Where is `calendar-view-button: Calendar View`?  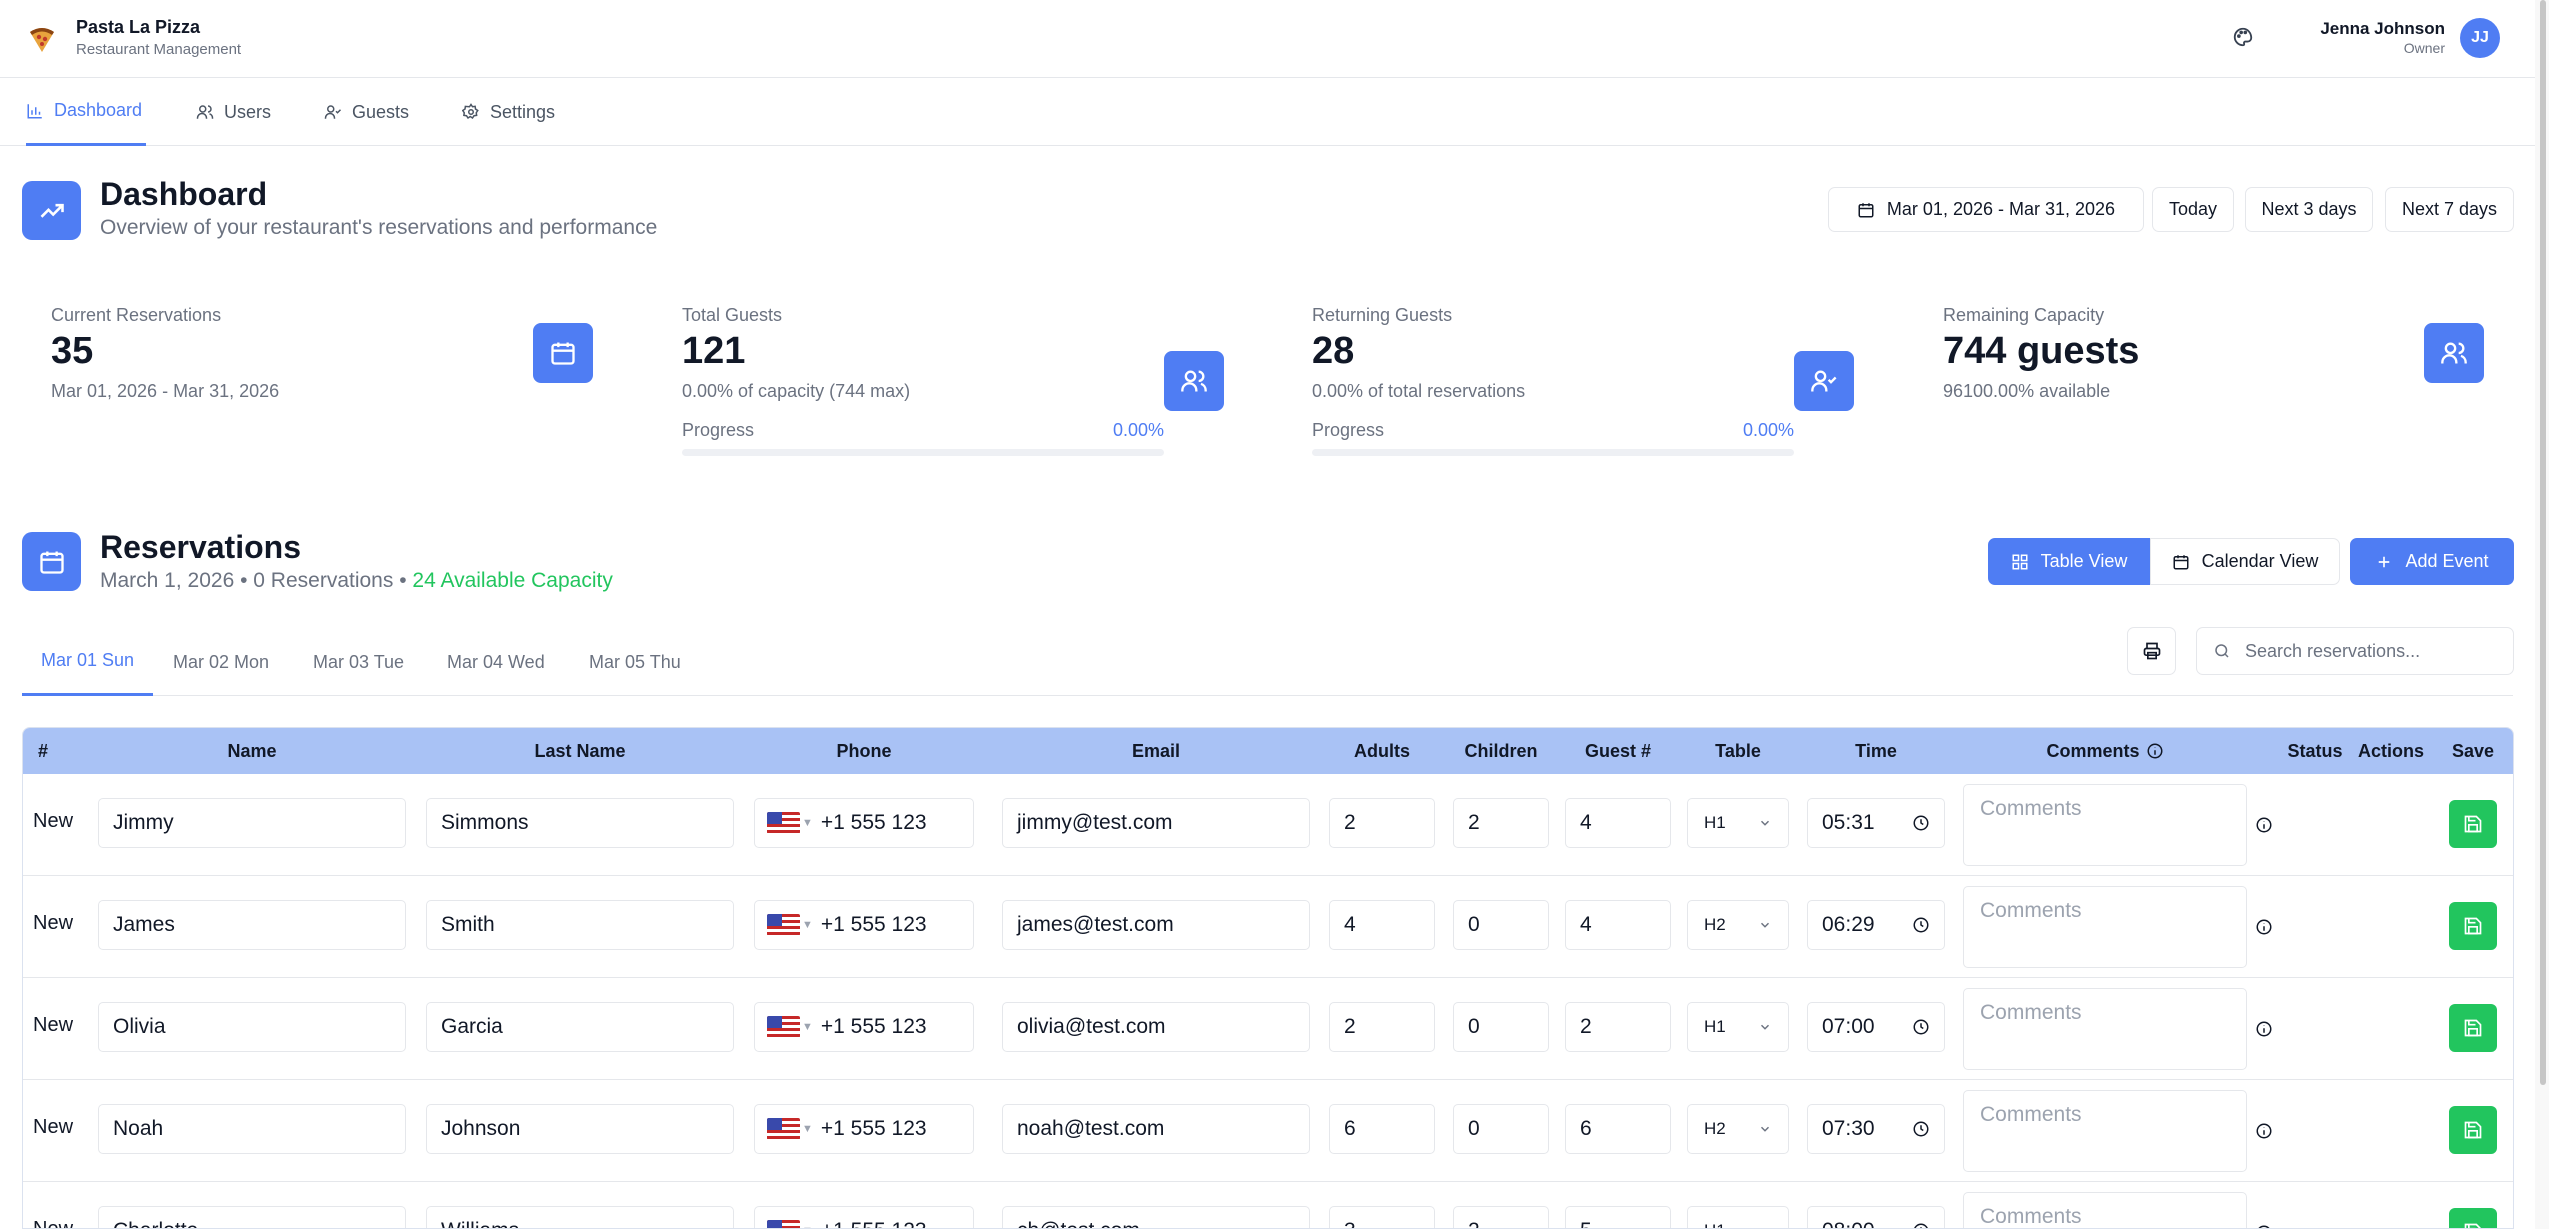 calendar-view-button: Calendar View is located at coordinates (2245, 561).